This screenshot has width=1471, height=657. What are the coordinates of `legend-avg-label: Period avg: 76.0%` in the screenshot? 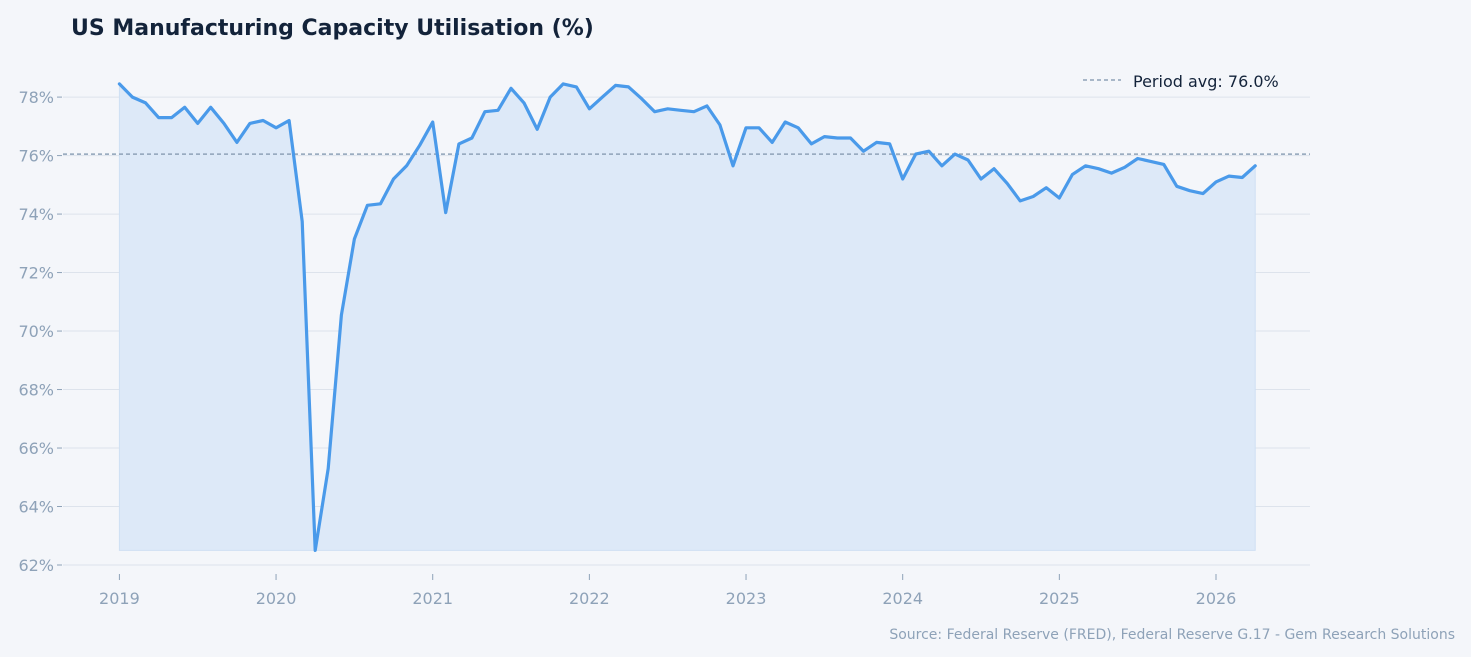 It's located at (1206, 81).